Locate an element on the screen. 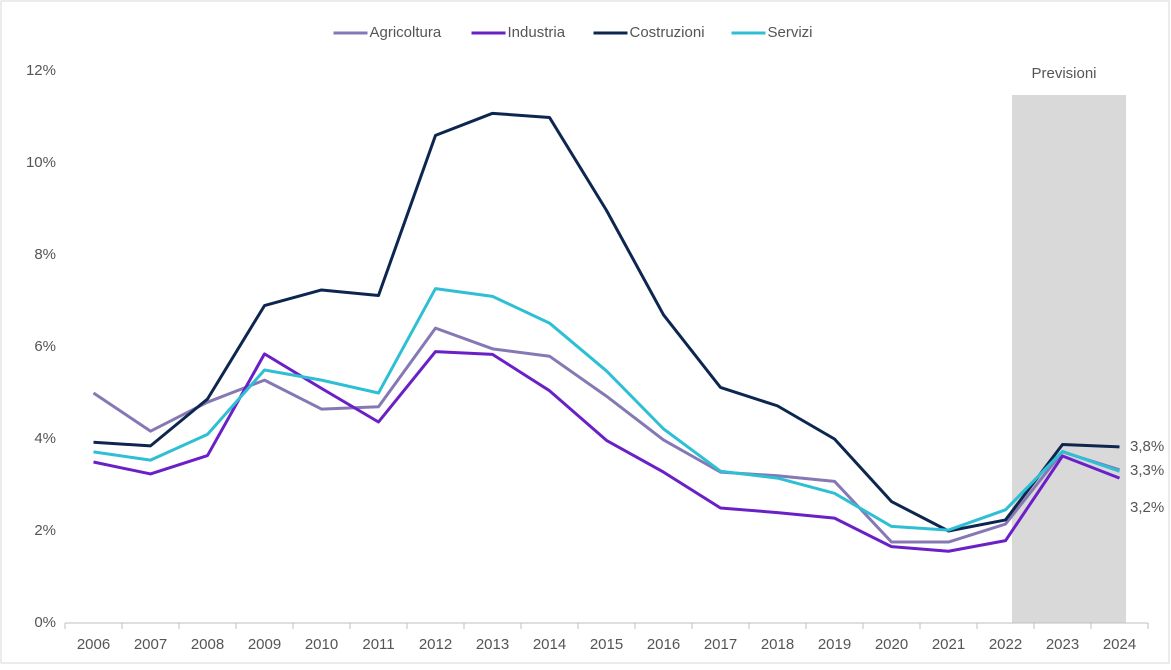  y-tick-label: 2% is located at coordinates (45, 530).